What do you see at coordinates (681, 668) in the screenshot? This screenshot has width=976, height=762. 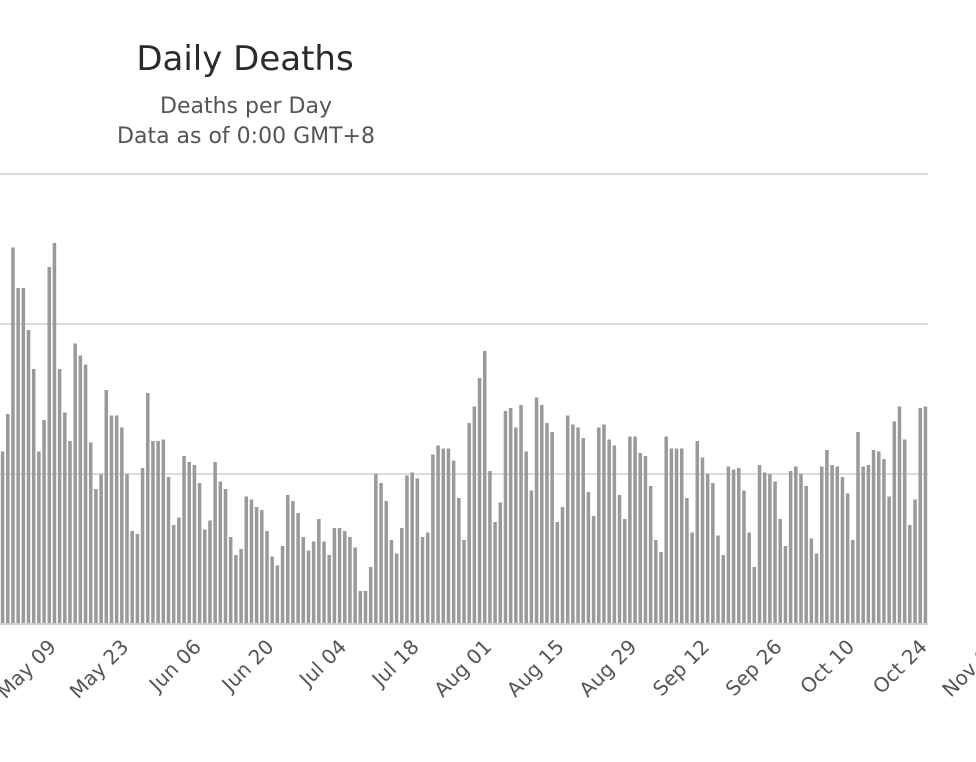 I see `x-tick-label: Sep 12` at bounding box center [681, 668].